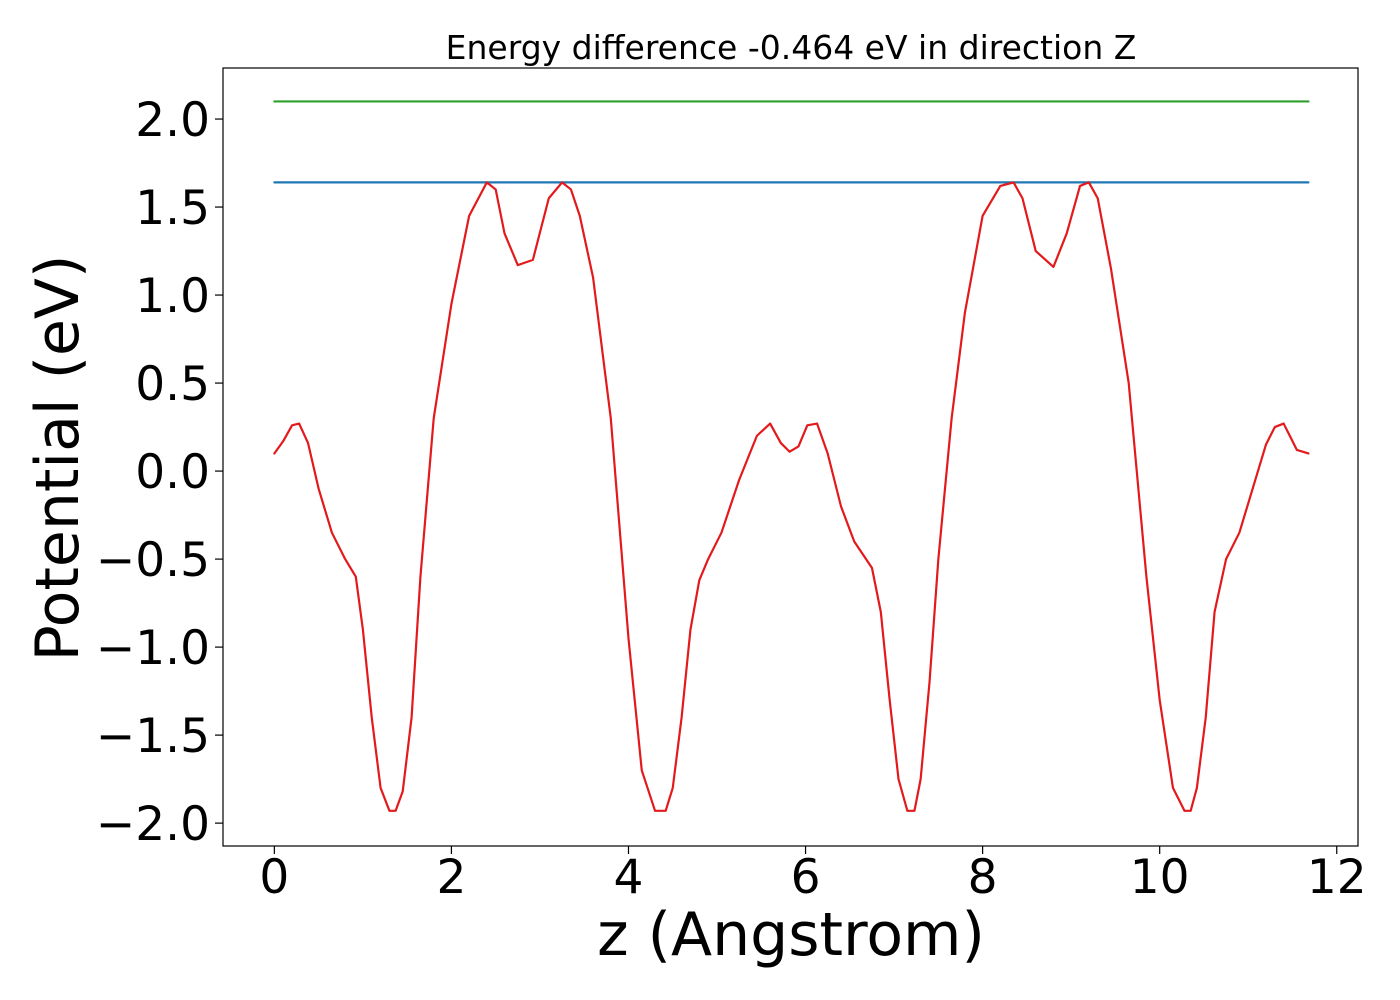  I want to click on x-tick-label: 6, so click(806, 877).